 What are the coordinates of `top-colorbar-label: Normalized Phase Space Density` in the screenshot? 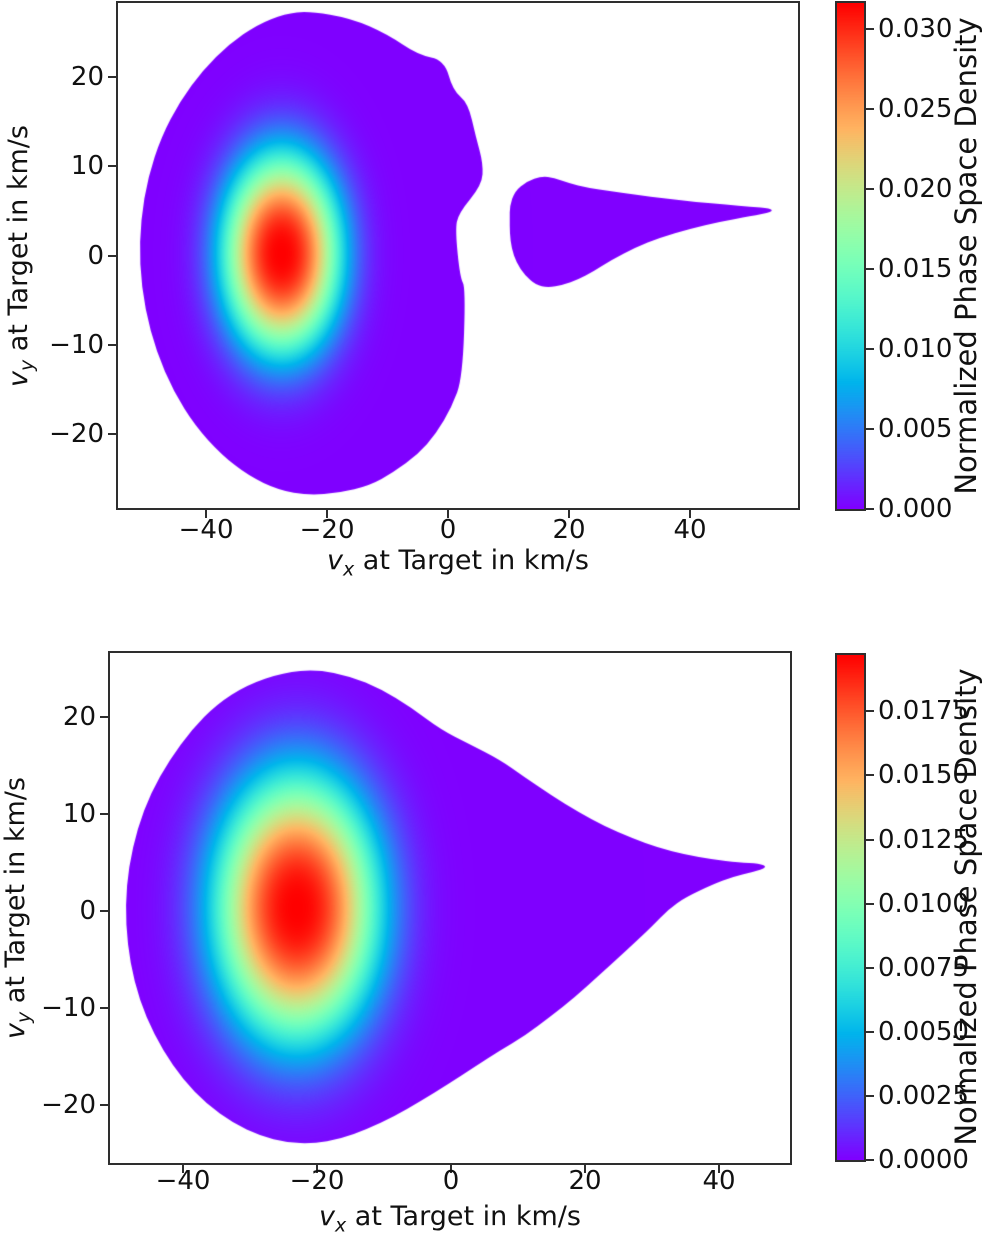 It's located at (966, 256).